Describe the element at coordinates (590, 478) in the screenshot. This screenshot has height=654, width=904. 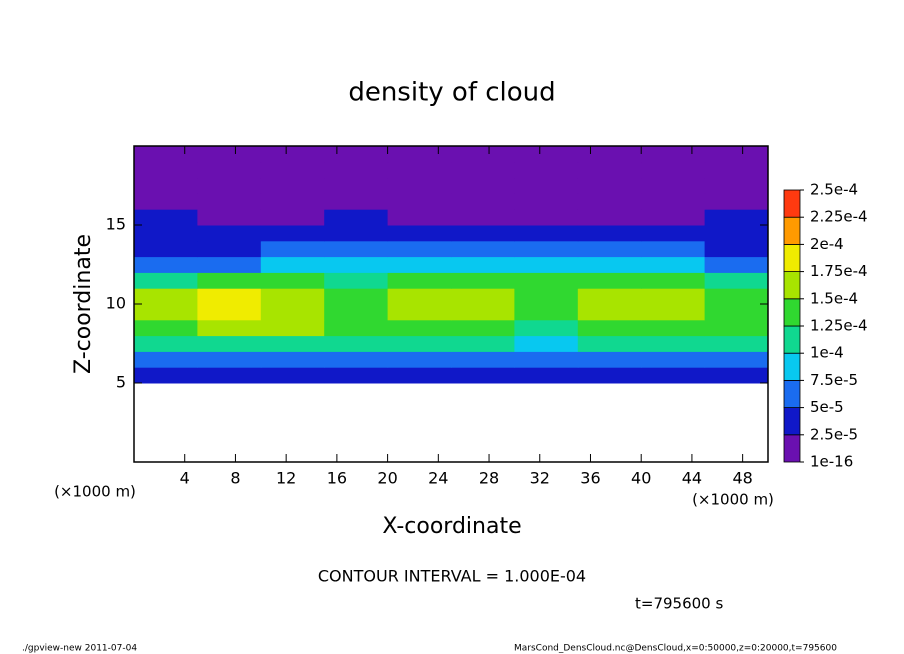
I see `x-tick-label: 36` at that location.